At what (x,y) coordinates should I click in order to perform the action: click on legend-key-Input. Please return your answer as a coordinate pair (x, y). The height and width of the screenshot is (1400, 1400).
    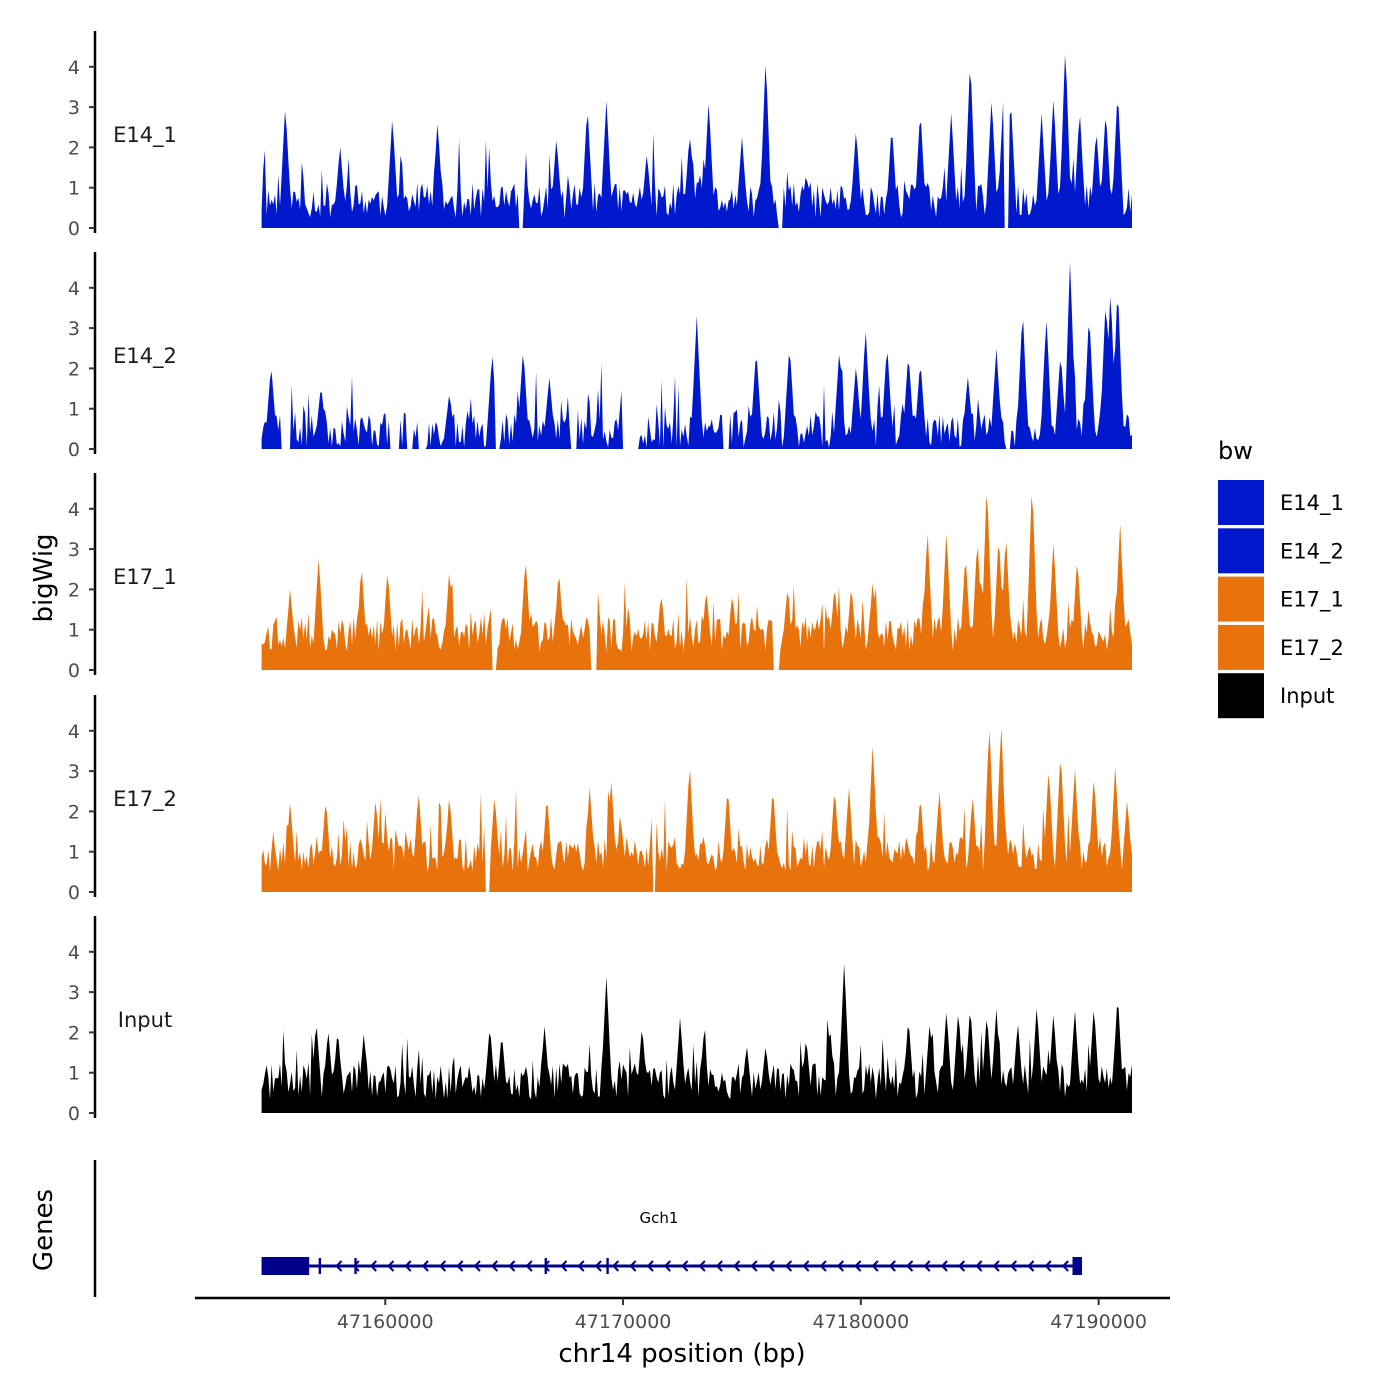
    Looking at the image, I should click on (1241, 696).